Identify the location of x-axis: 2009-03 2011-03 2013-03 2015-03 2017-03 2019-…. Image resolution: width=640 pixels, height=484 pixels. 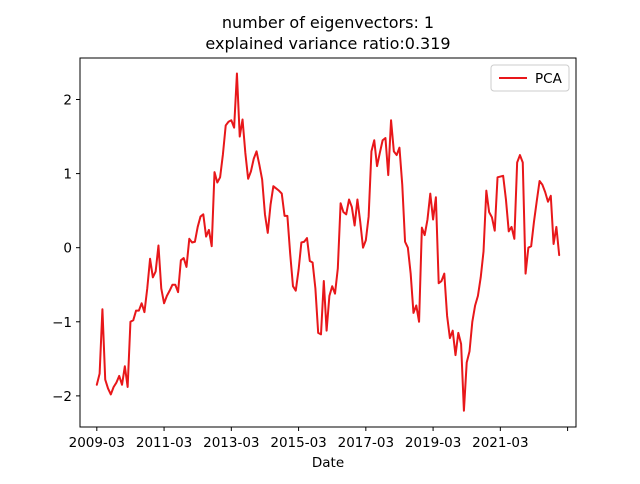
(319, 439).